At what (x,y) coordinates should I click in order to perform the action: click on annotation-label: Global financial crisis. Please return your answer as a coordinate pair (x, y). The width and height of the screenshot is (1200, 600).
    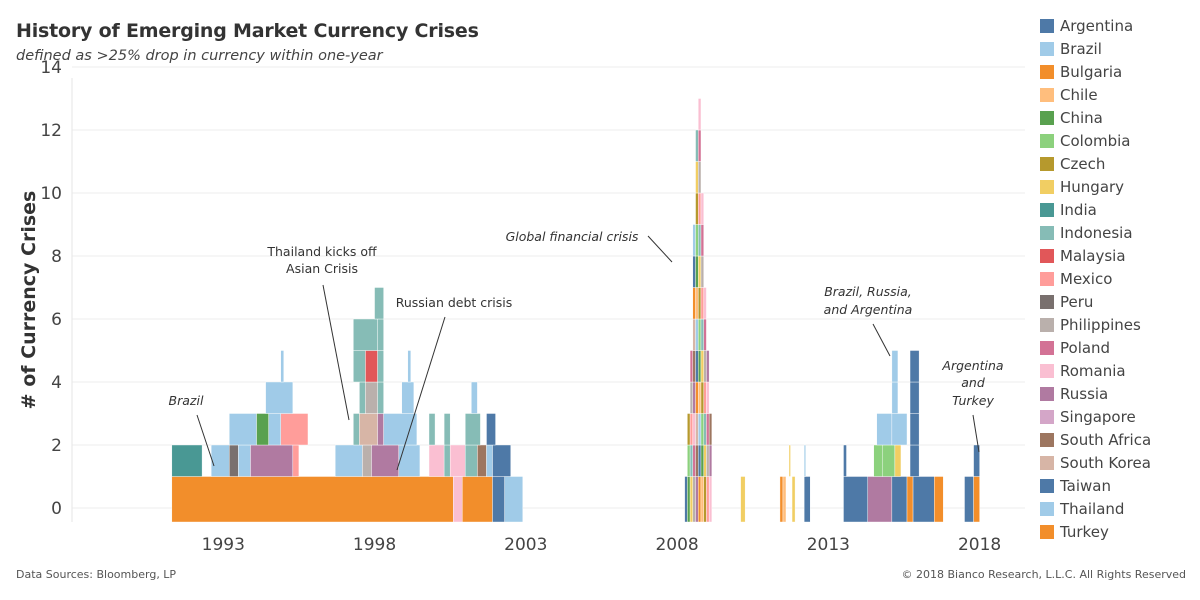
    Looking at the image, I should click on (572, 236).